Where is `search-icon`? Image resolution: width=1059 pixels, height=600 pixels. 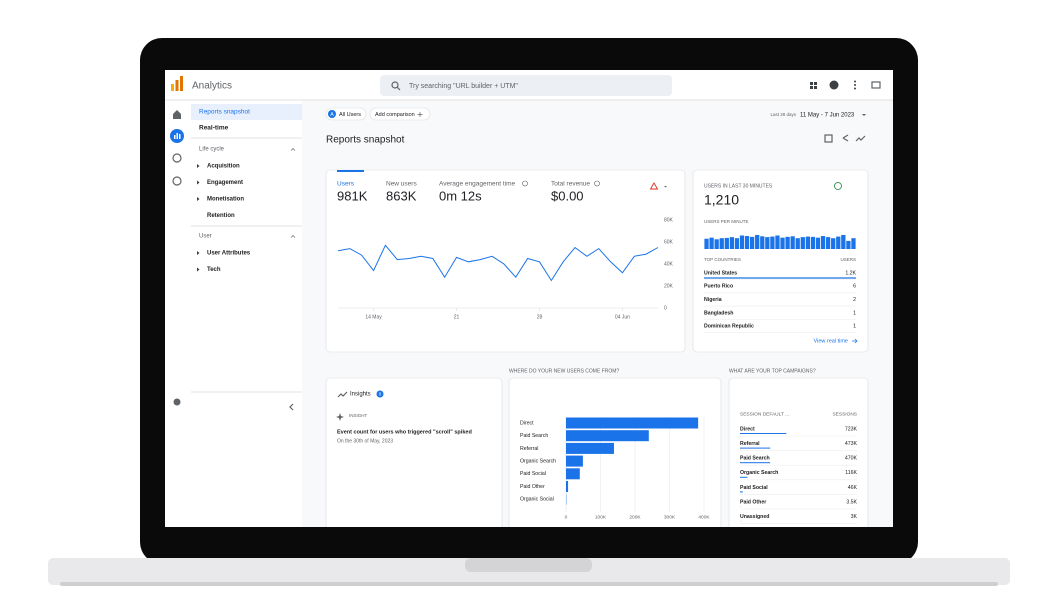 search-icon is located at coordinates (398, 88).